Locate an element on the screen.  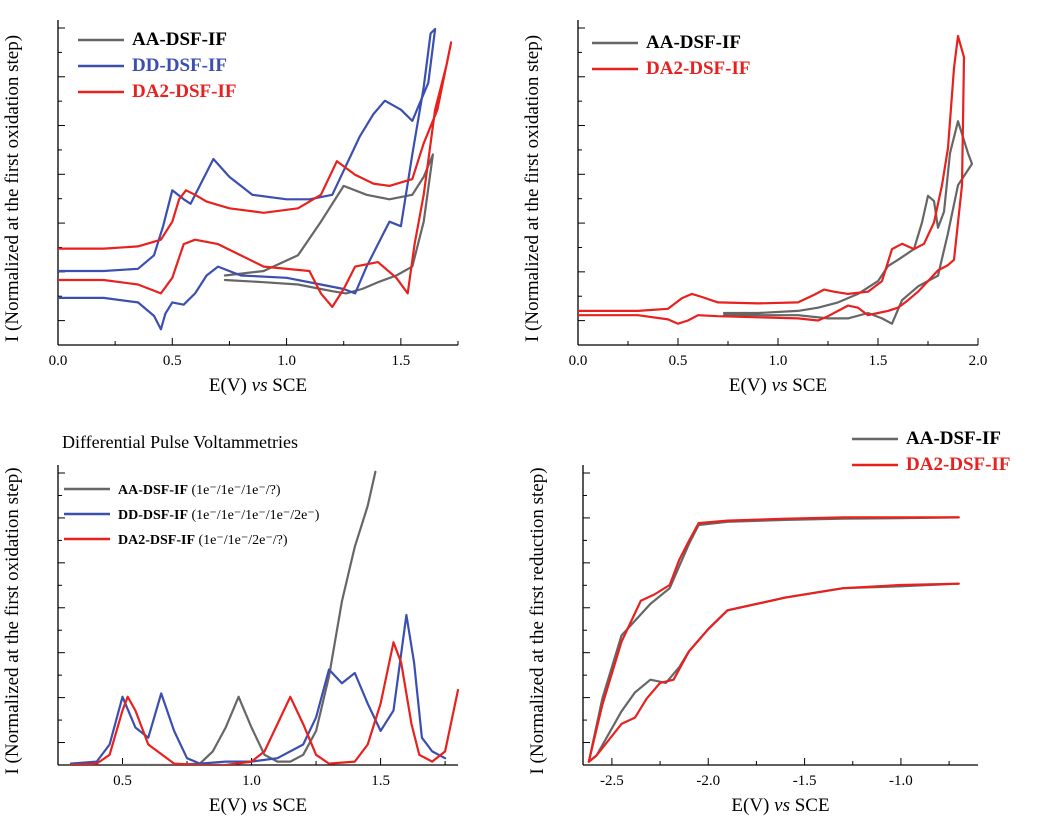
legend-label-da2: DA2-DSF-IF (1e⁻/1e⁻/2e⁻/?) is located at coordinates (203, 540).